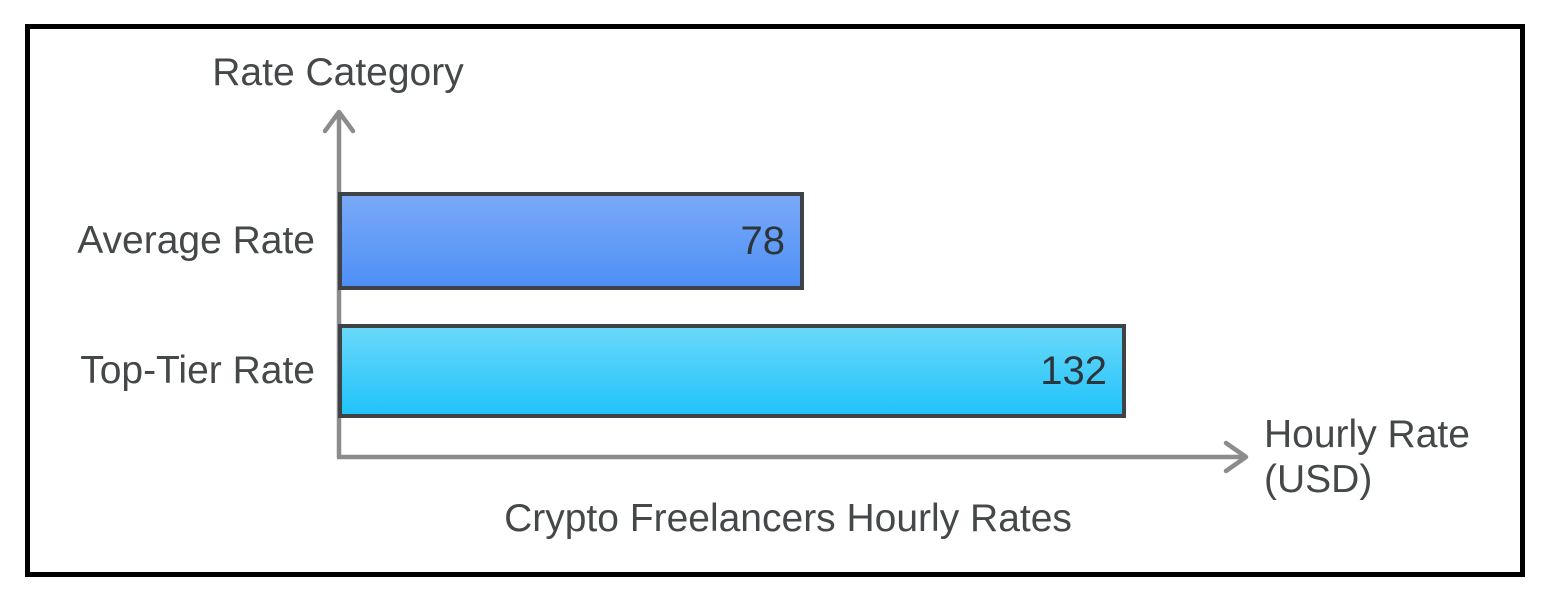 Image resolution: width=1552 pixels, height=604 pixels. I want to click on bar-value-average-rate: 78, so click(763, 240).